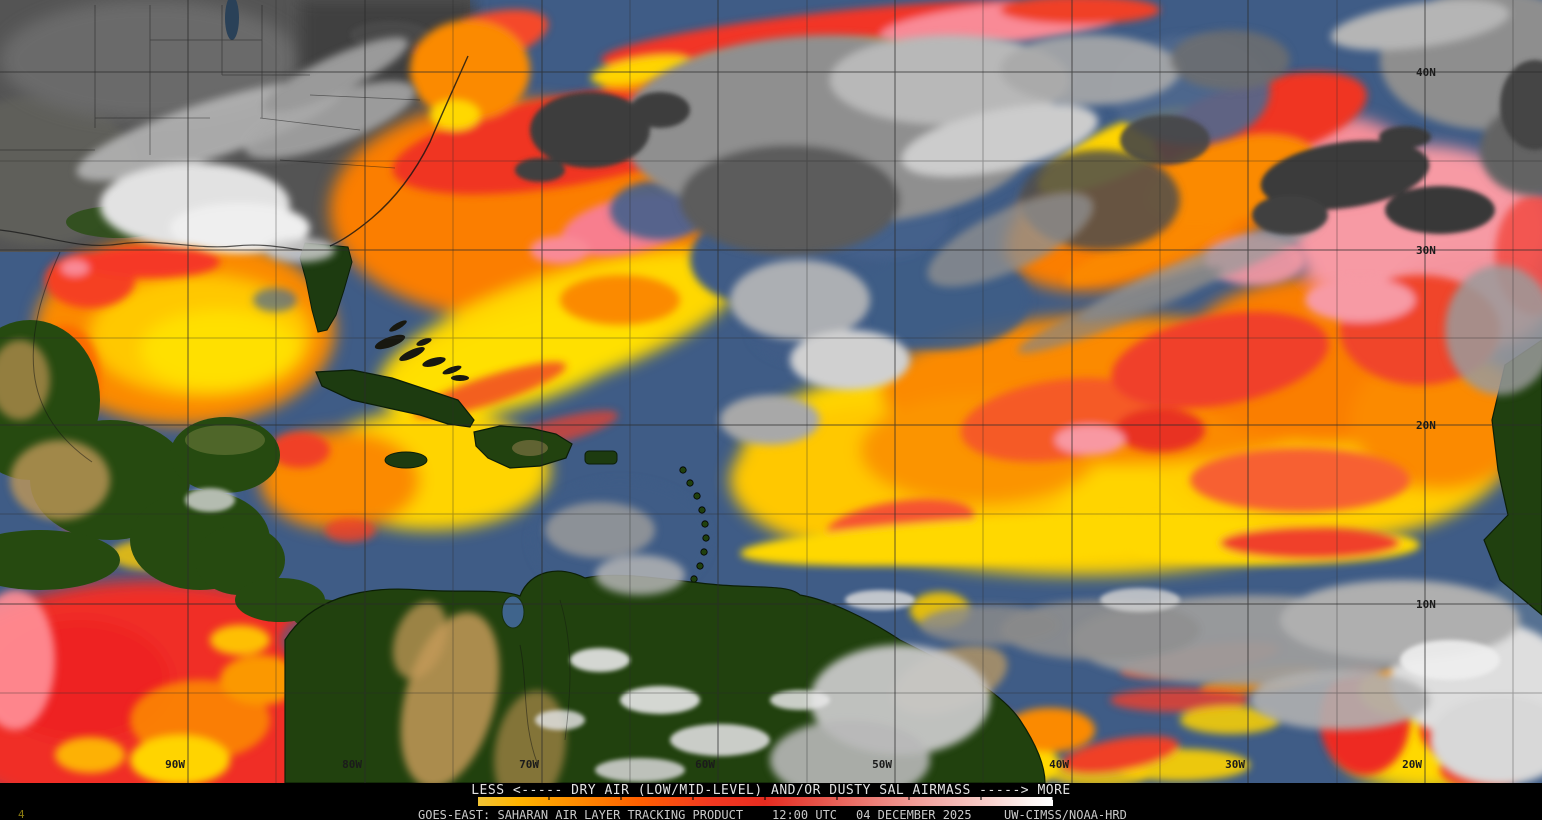 This screenshot has height=820, width=1542. What do you see at coordinates (210, 87) in the screenshot?
I see `state-borders` at bounding box center [210, 87].